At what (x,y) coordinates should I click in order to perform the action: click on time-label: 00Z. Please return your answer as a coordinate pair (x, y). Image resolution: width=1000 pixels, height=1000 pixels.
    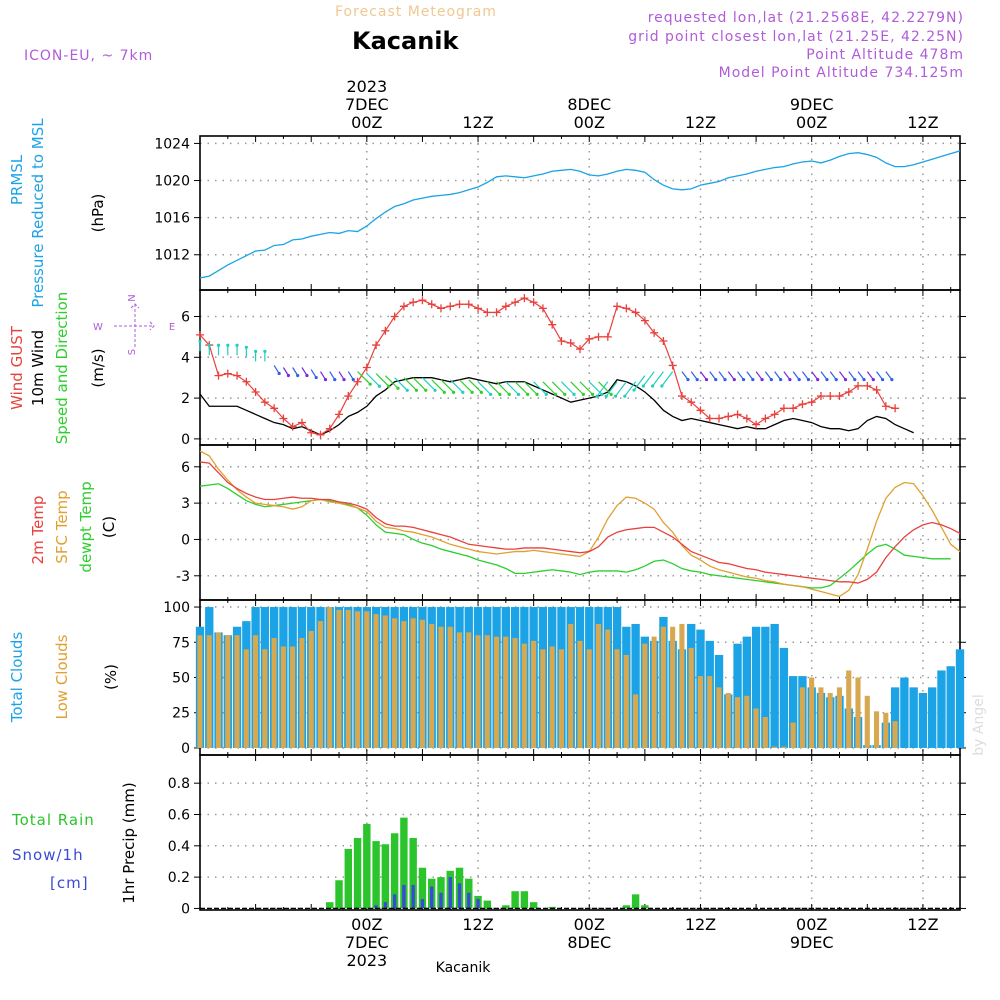
    Looking at the image, I should click on (589, 122).